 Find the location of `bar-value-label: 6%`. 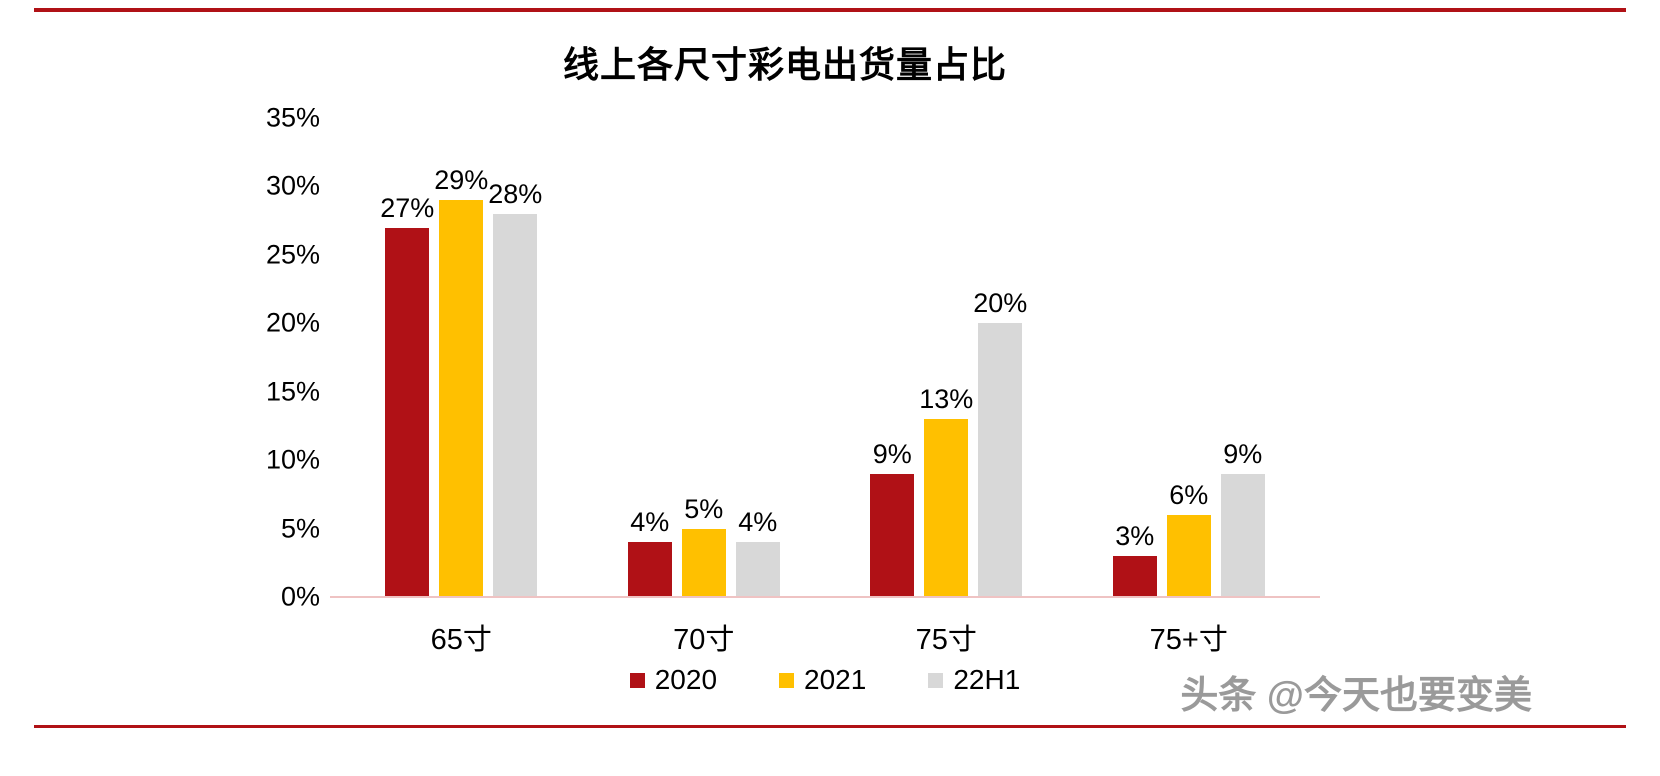

bar-value-label: 6% is located at coordinates (1189, 494).